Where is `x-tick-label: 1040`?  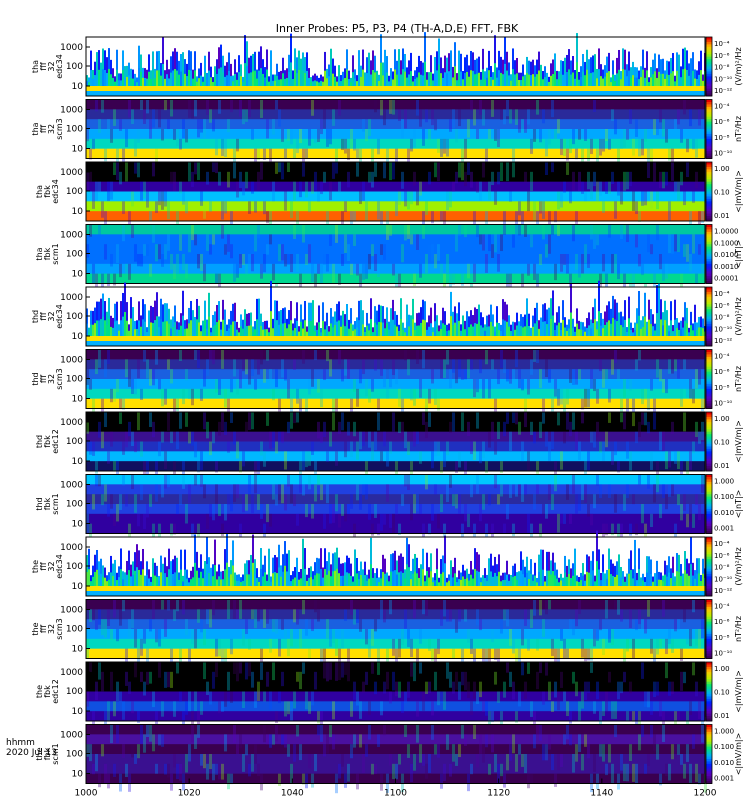
x-tick-label: 1040 is located at coordinates (292, 794).